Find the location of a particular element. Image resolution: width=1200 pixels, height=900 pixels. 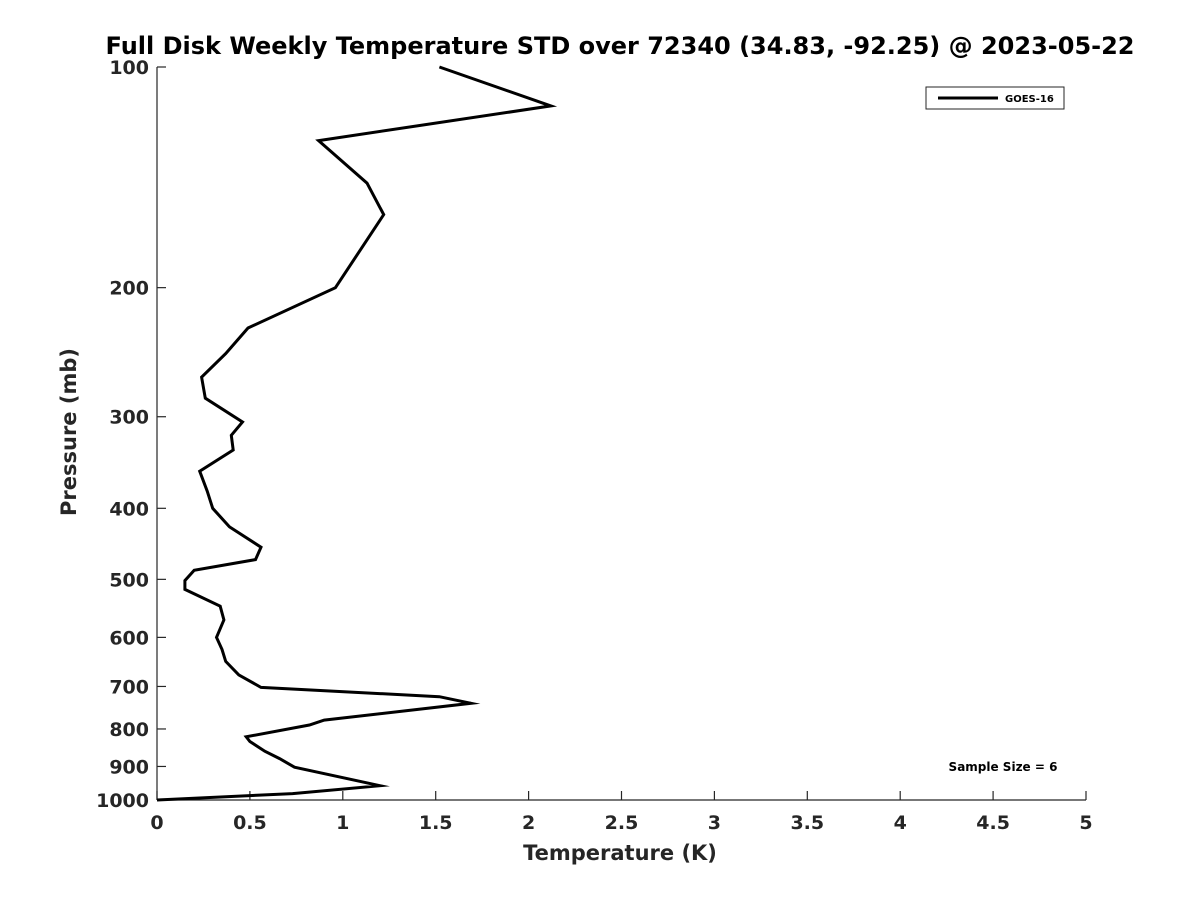

x-tick-label: 0.5 is located at coordinates (250, 823).